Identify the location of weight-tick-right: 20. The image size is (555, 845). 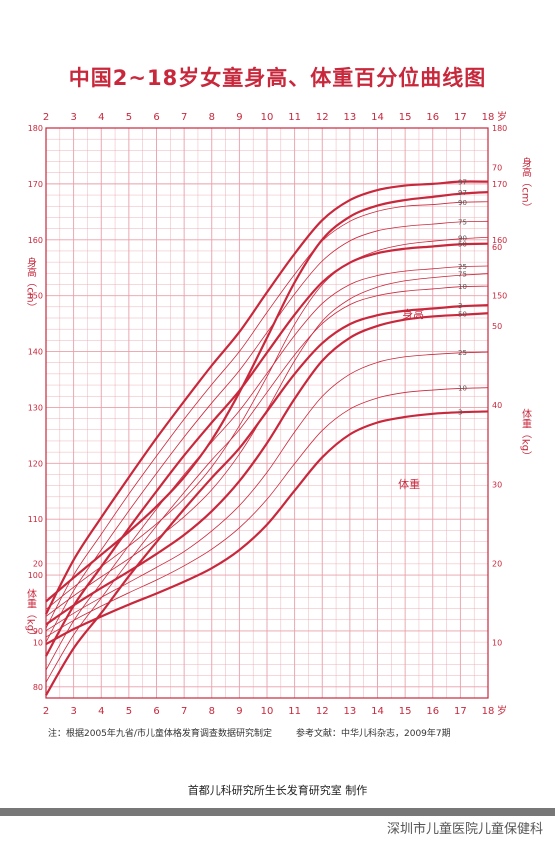
(497, 563).